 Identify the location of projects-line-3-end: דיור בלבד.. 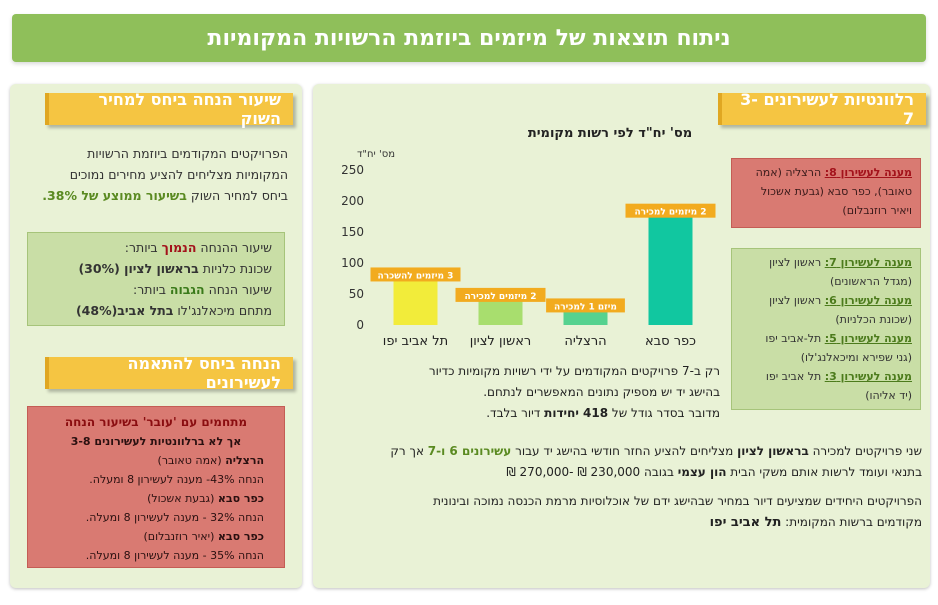
(515, 413).